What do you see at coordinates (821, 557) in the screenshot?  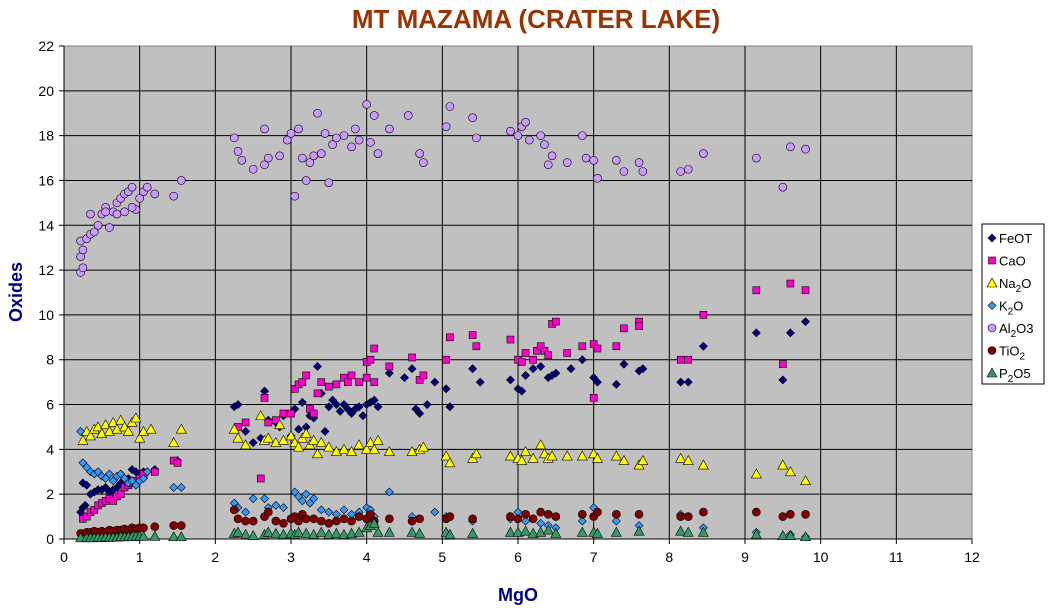 I see `x-tick-label: 10` at bounding box center [821, 557].